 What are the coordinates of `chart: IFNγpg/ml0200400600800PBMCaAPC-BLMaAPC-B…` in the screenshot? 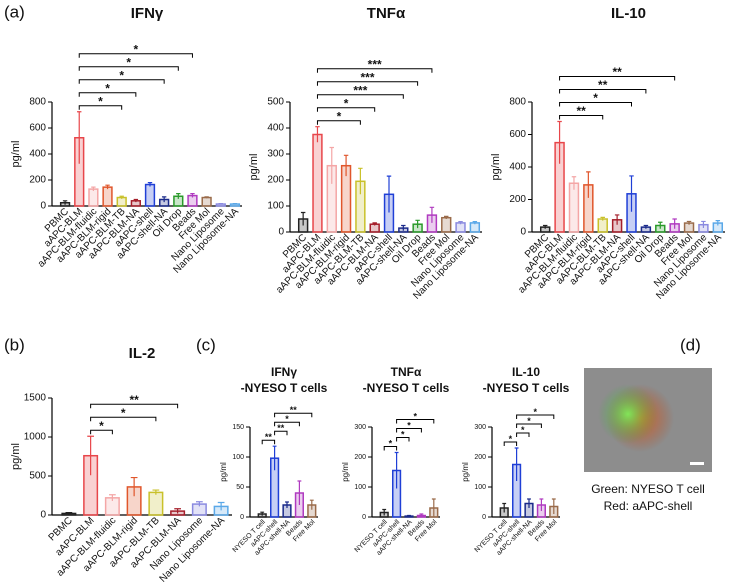 It's located at (126, 140).